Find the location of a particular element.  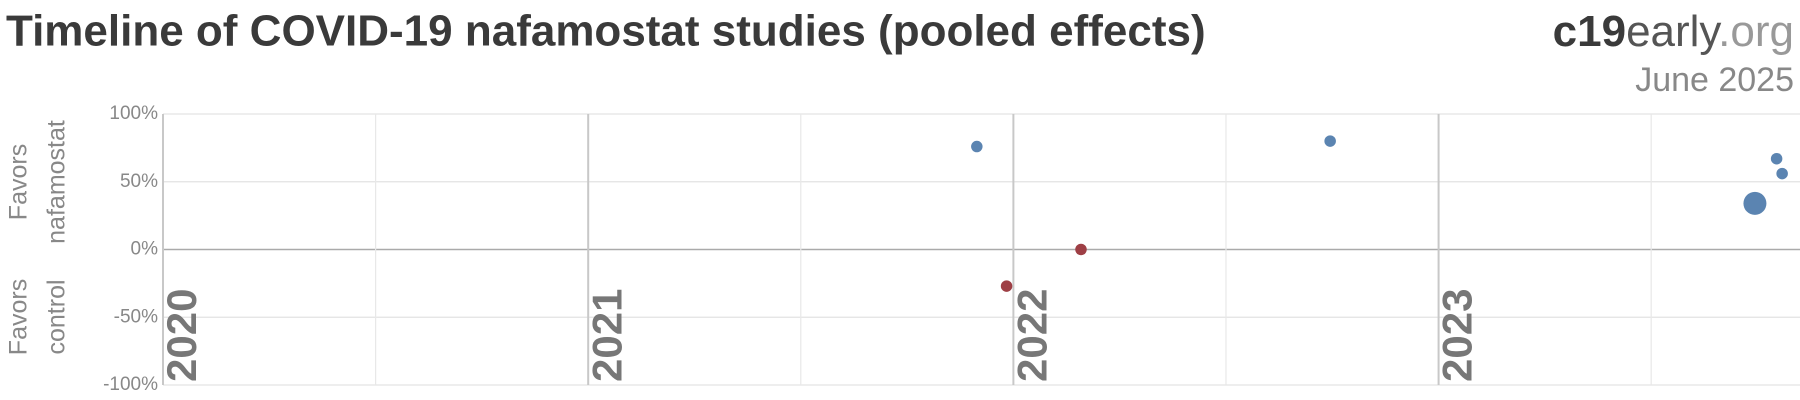

brand-part: c19 is located at coordinates (1589, 31).